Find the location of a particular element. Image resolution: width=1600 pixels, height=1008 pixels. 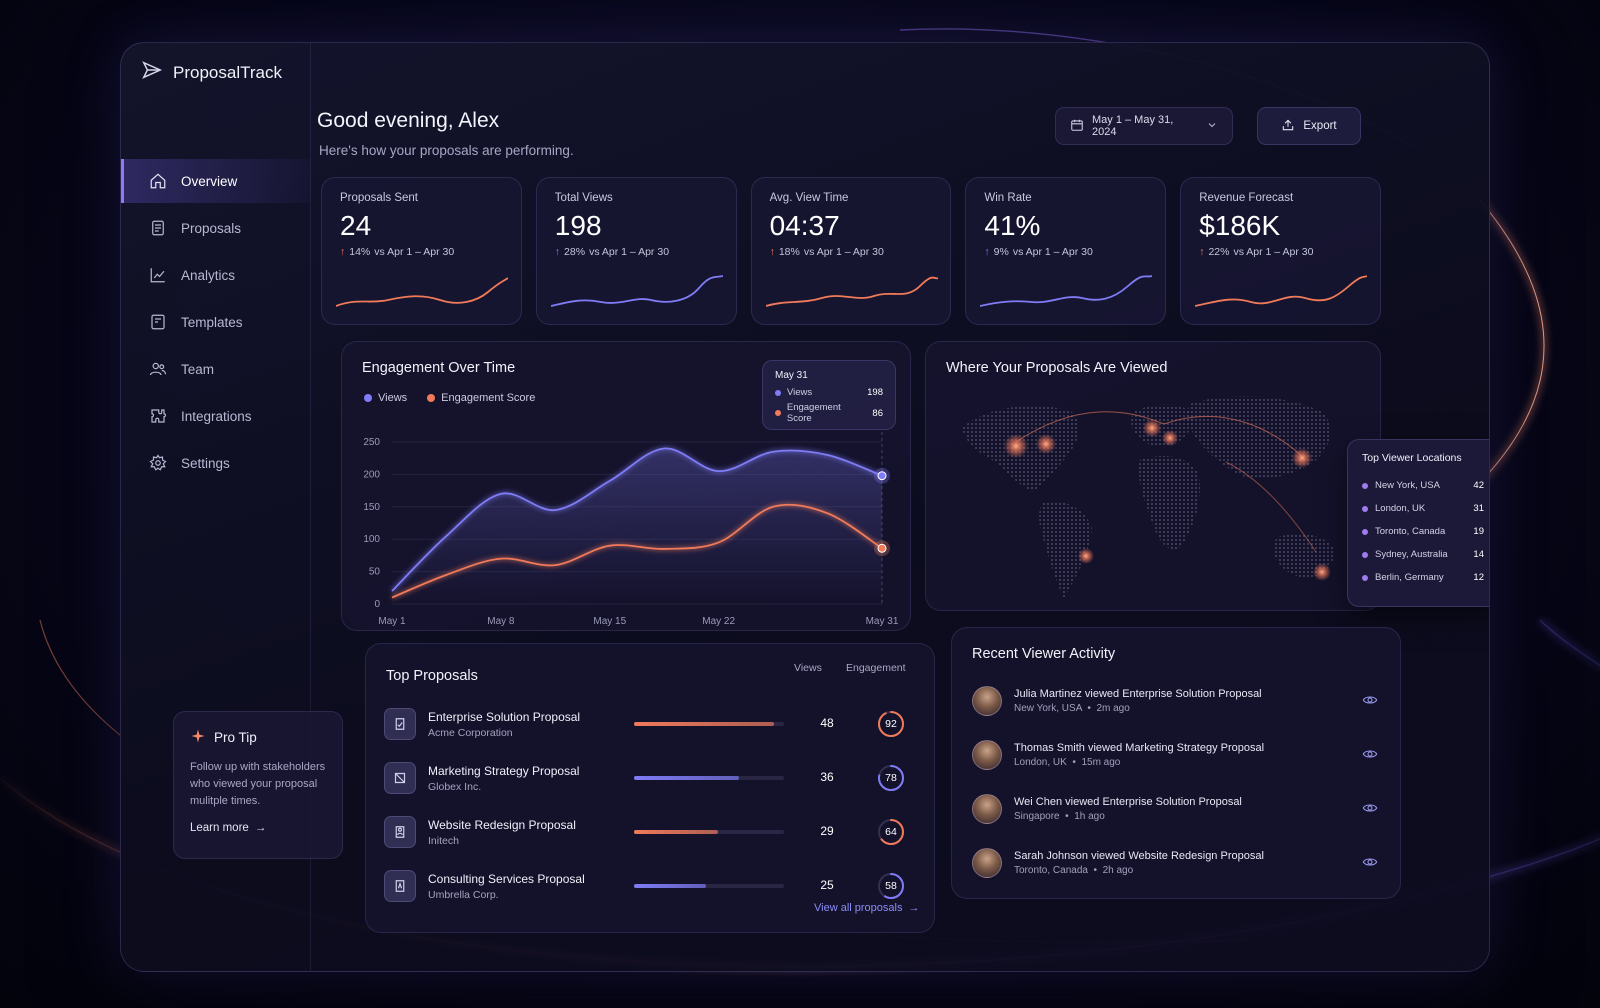

chart-icon is located at coordinates (158, 275).